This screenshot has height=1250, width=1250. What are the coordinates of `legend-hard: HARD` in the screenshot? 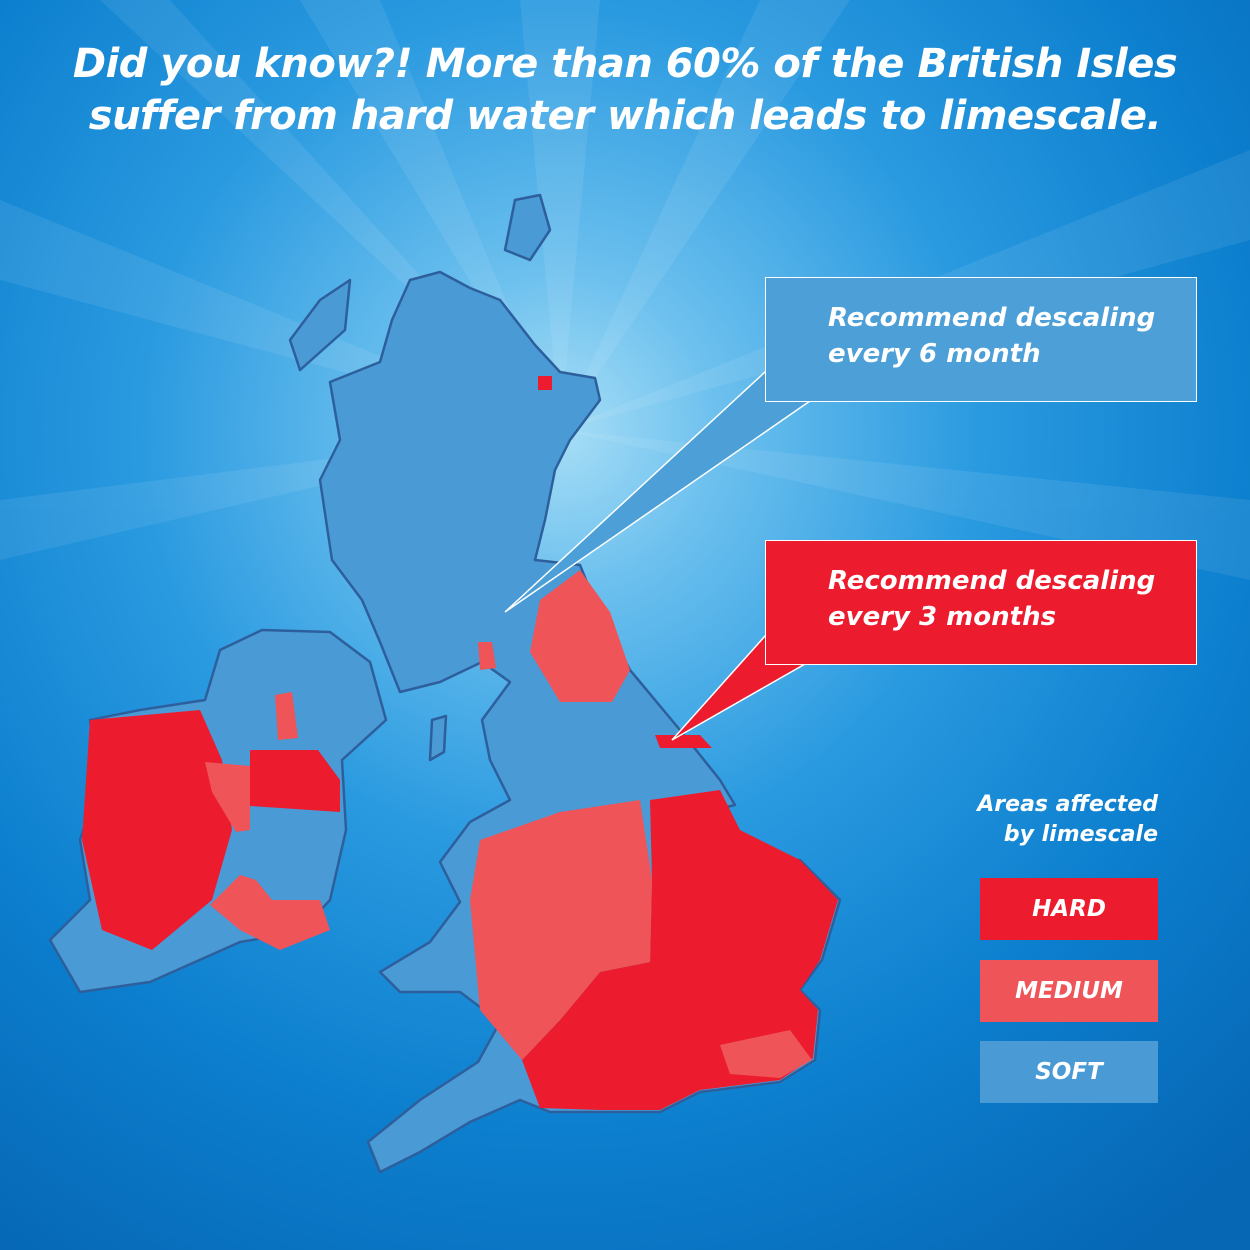 It's located at (1069, 909).